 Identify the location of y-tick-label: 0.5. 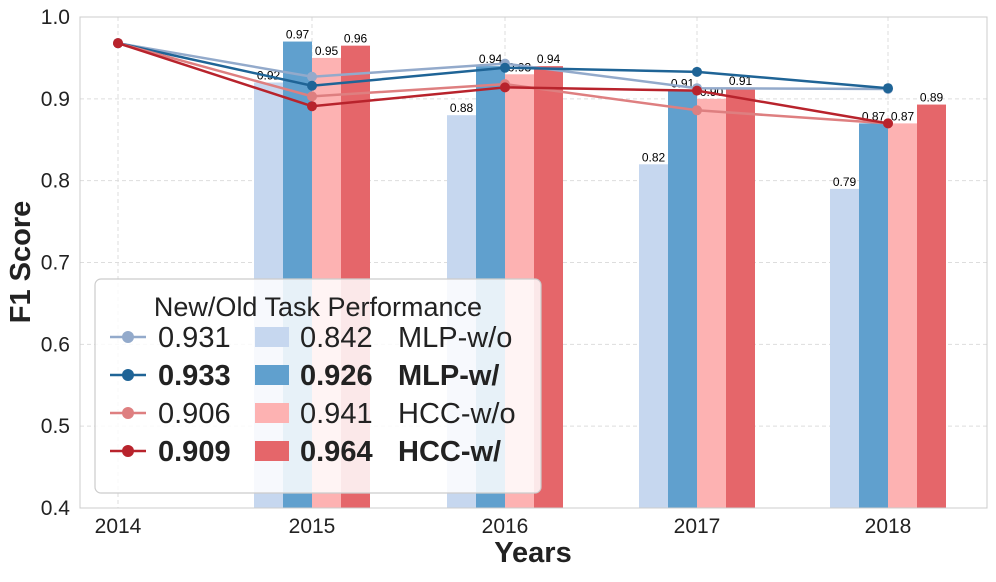
(55, 426).